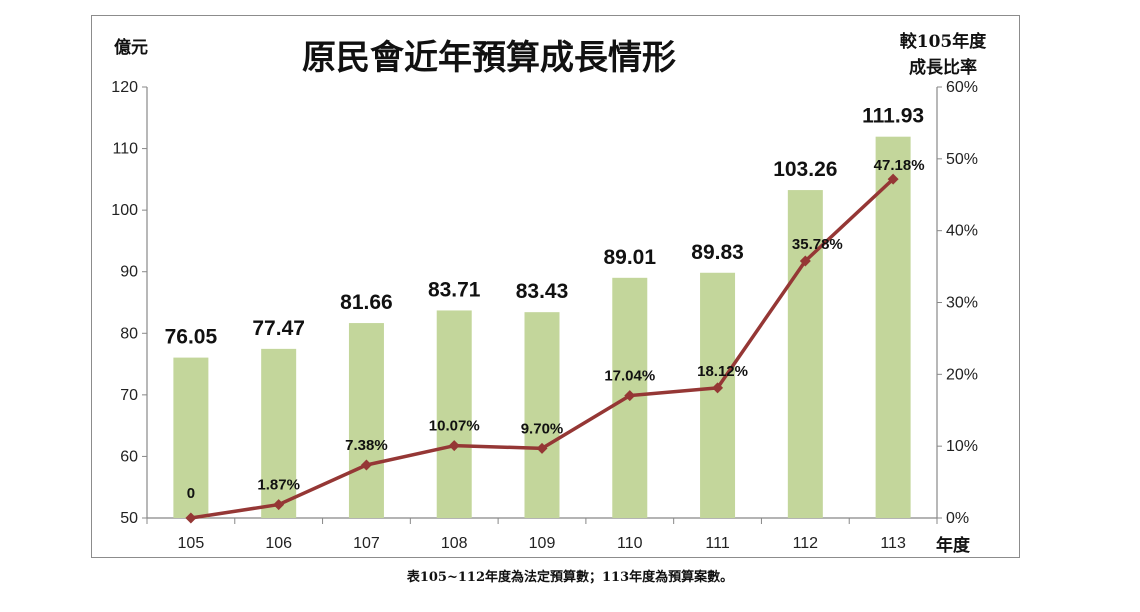  What do you see at coordinates (191, 337) in the screenshot?
I see `bar-value-label: 76.05` at bounding box center [191, 337].